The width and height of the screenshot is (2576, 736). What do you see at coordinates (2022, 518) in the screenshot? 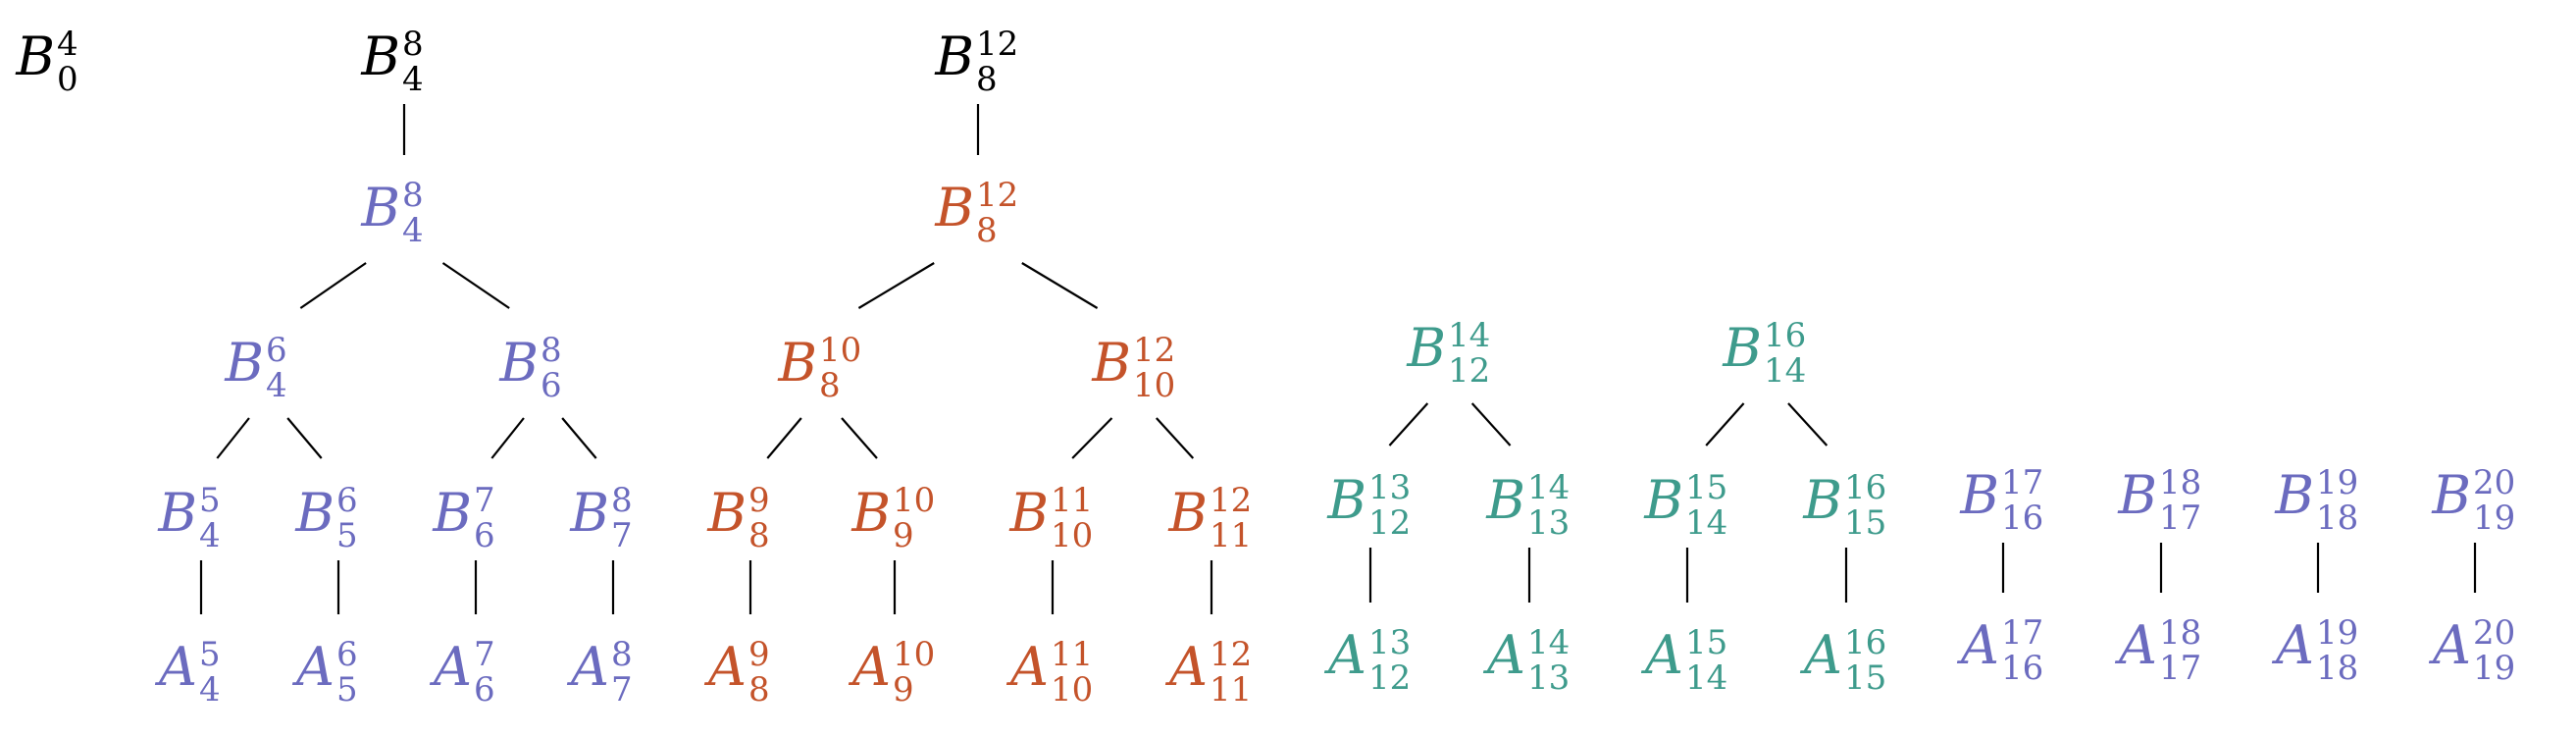
I see `node-subscript: 16` at bounding box center [2022, 518].